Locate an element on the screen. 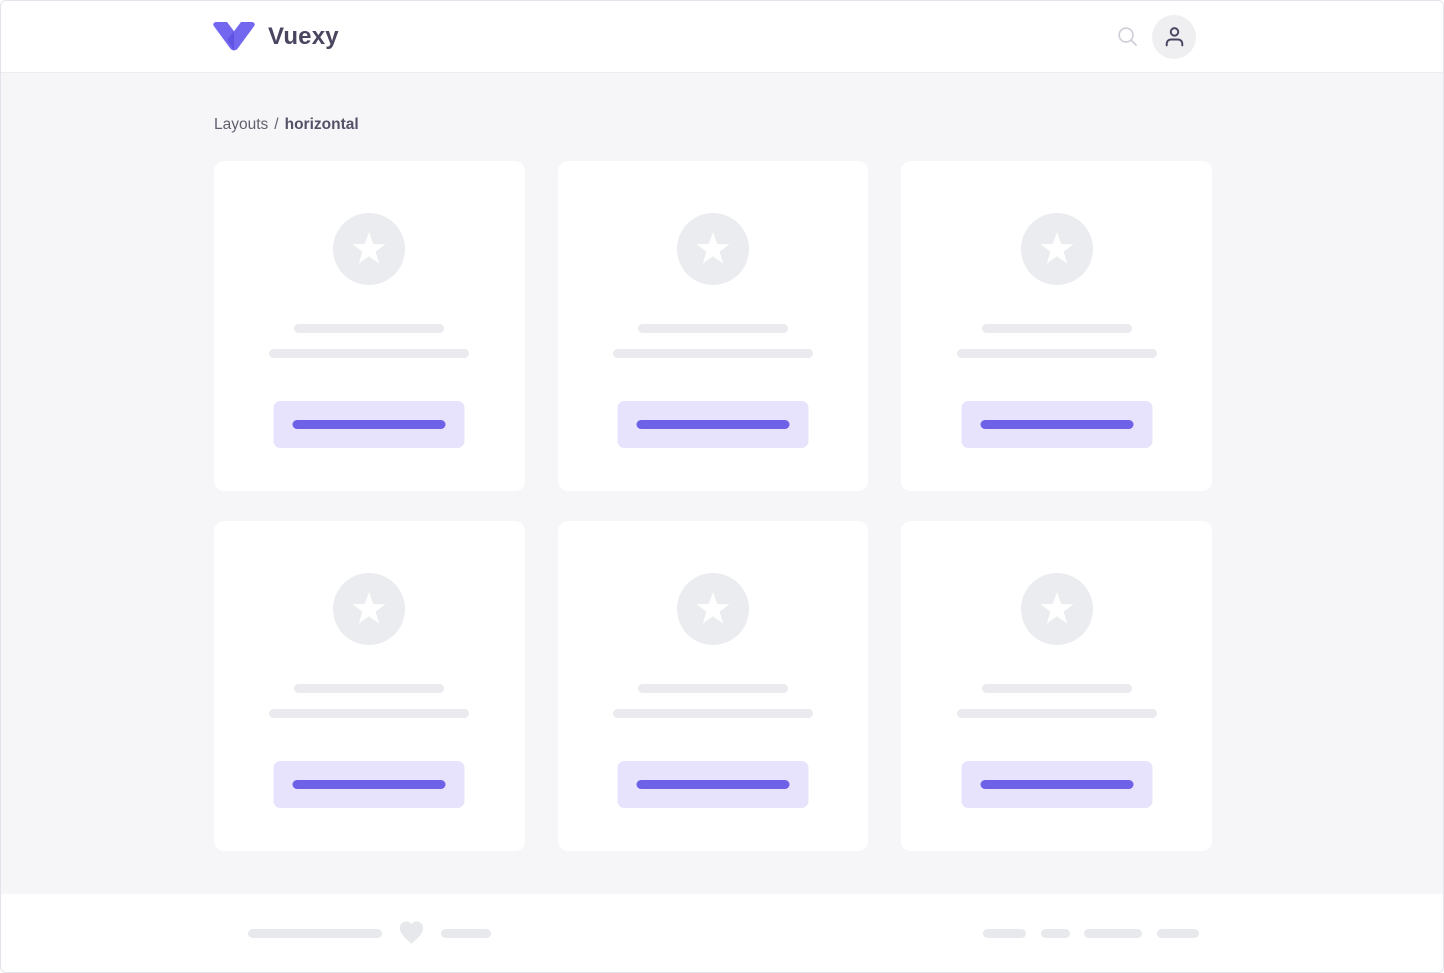 The width and height of the screenshot is (1444, 973). vuexy-logo-icon is located at coordinates (234, 35).